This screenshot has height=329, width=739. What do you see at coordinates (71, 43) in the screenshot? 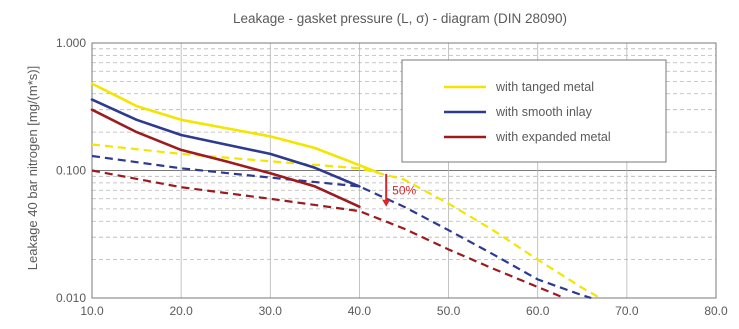
I see `y-tick-label: 1.000` at bounding box center [71, 43].